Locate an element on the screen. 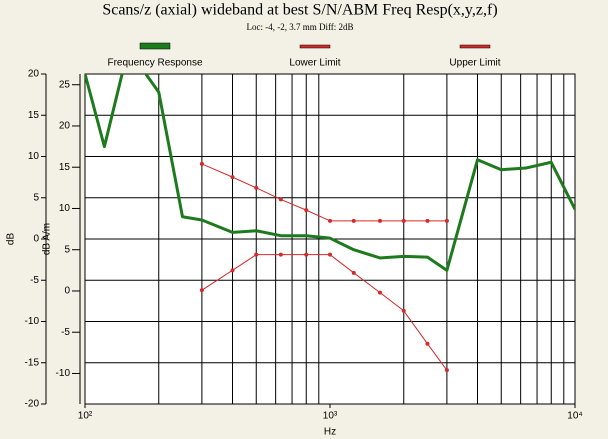  y-tick-label: 10 is located at coordinates (34, 156).